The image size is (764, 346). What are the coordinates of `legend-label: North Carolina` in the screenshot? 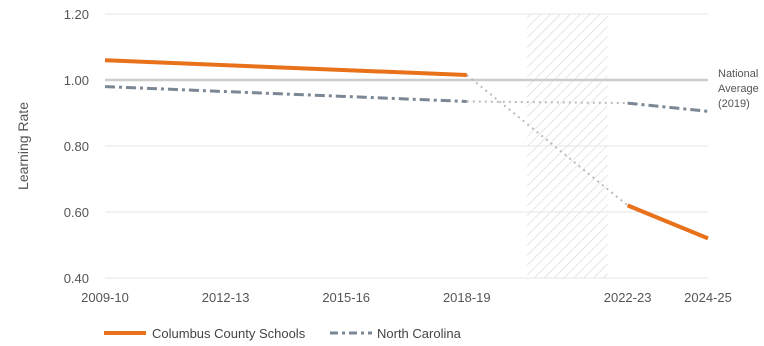 It's located at (419, 333).